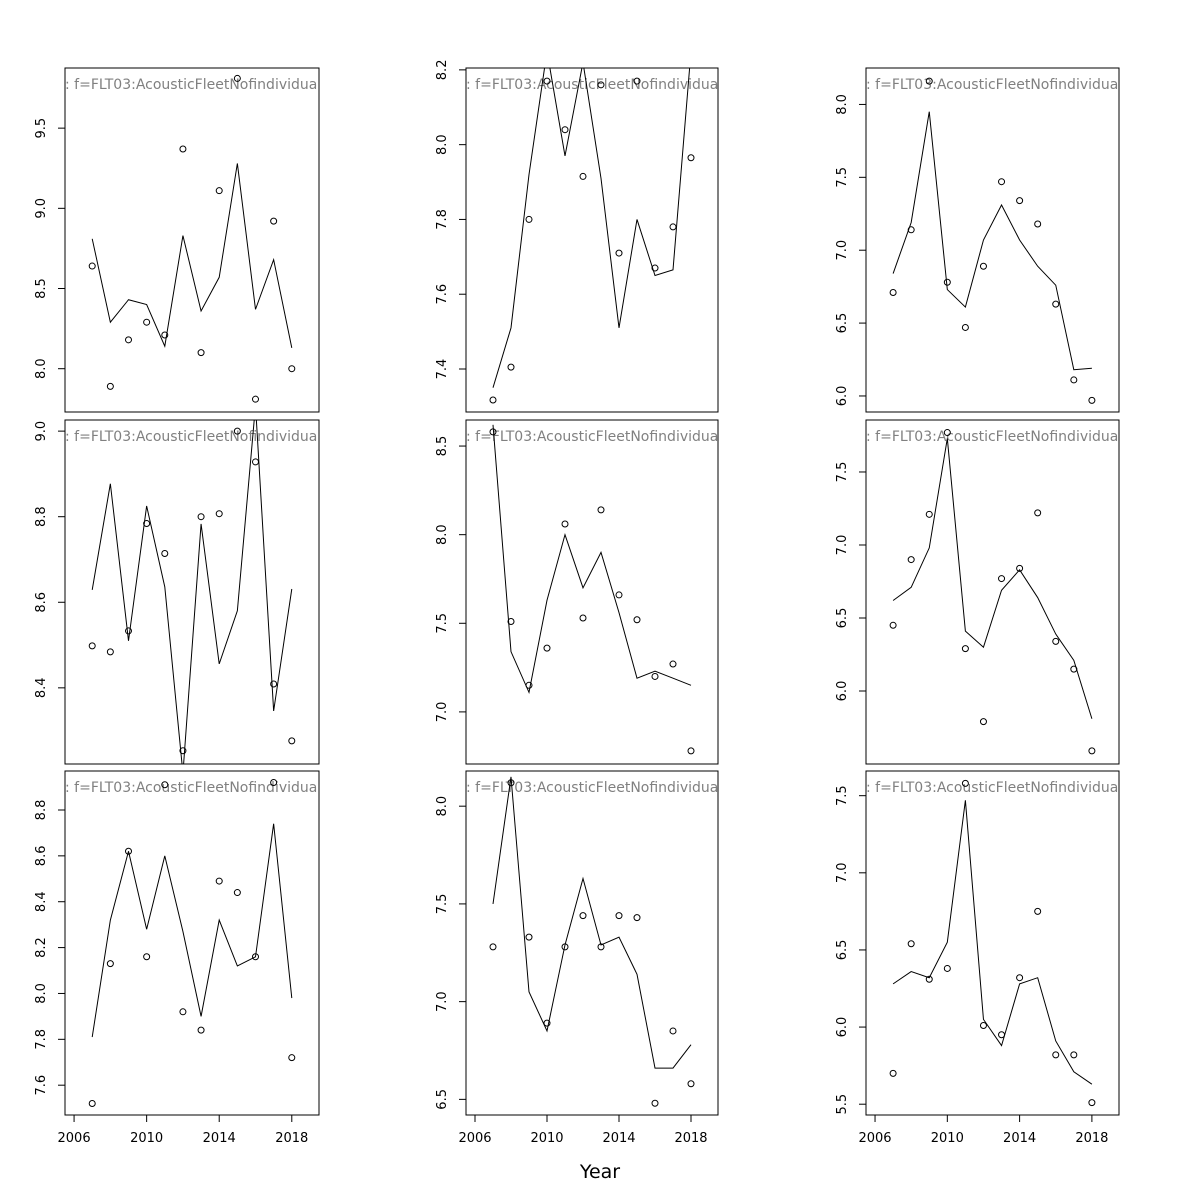  I want to click on y-tick-label: 5.5, so click(842, 1104).